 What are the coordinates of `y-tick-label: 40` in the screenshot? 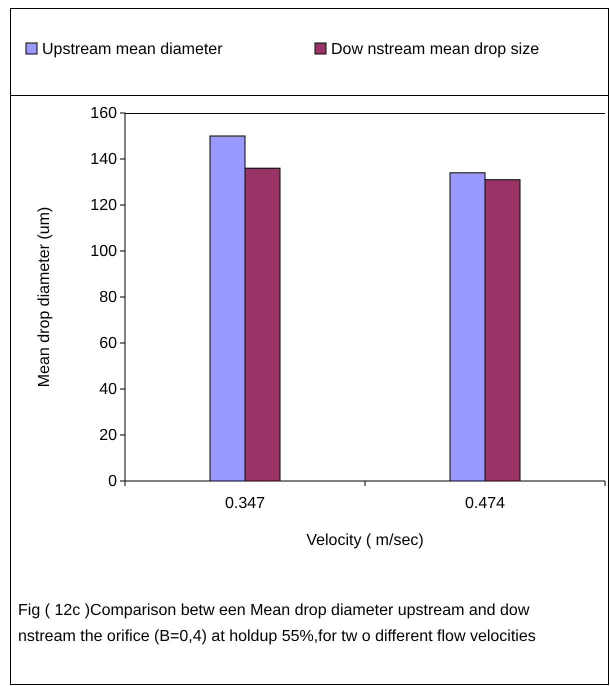 It's located at (108, 389).